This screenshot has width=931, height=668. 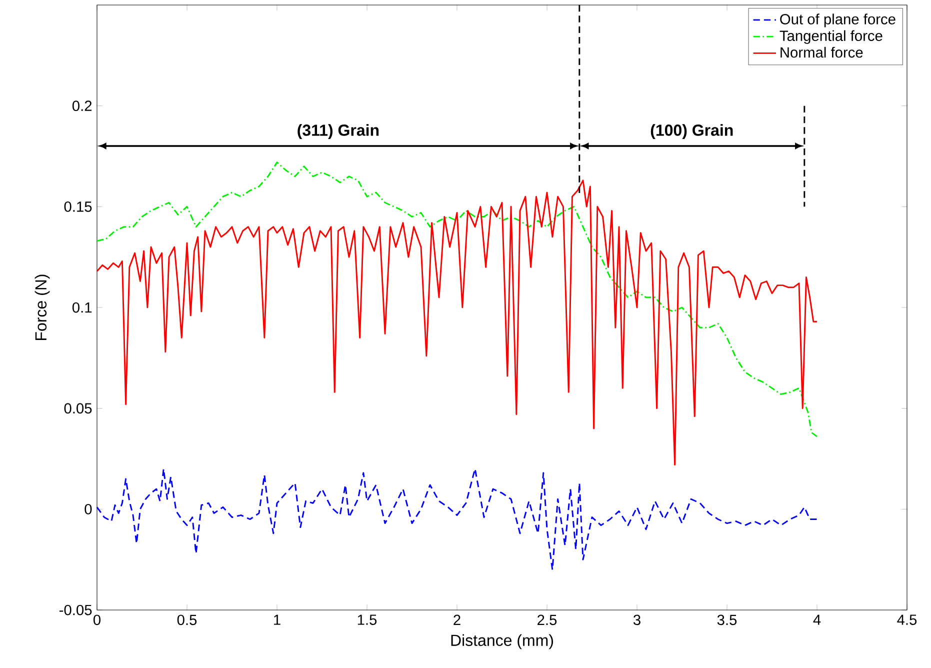 What do you see at coordinates (636, 620) in the screenshot?
I see `x-tick-label: 3` at bounding box center [636, 620].